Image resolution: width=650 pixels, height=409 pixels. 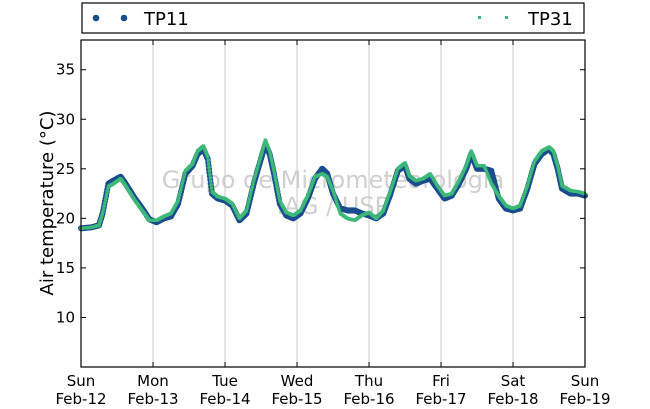 What do you see at coordinates (296, 399) in the screenshot?
I see `x-tick-label-date: Feb-15` at bounding box center [296, 399].